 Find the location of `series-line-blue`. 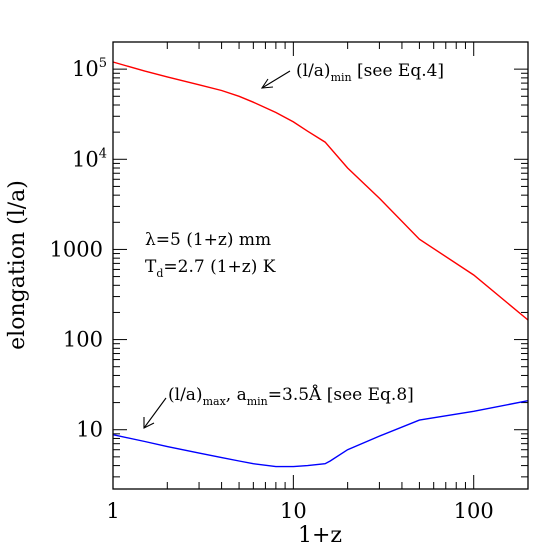

series-line-blue is located at coordinates (320, 434).